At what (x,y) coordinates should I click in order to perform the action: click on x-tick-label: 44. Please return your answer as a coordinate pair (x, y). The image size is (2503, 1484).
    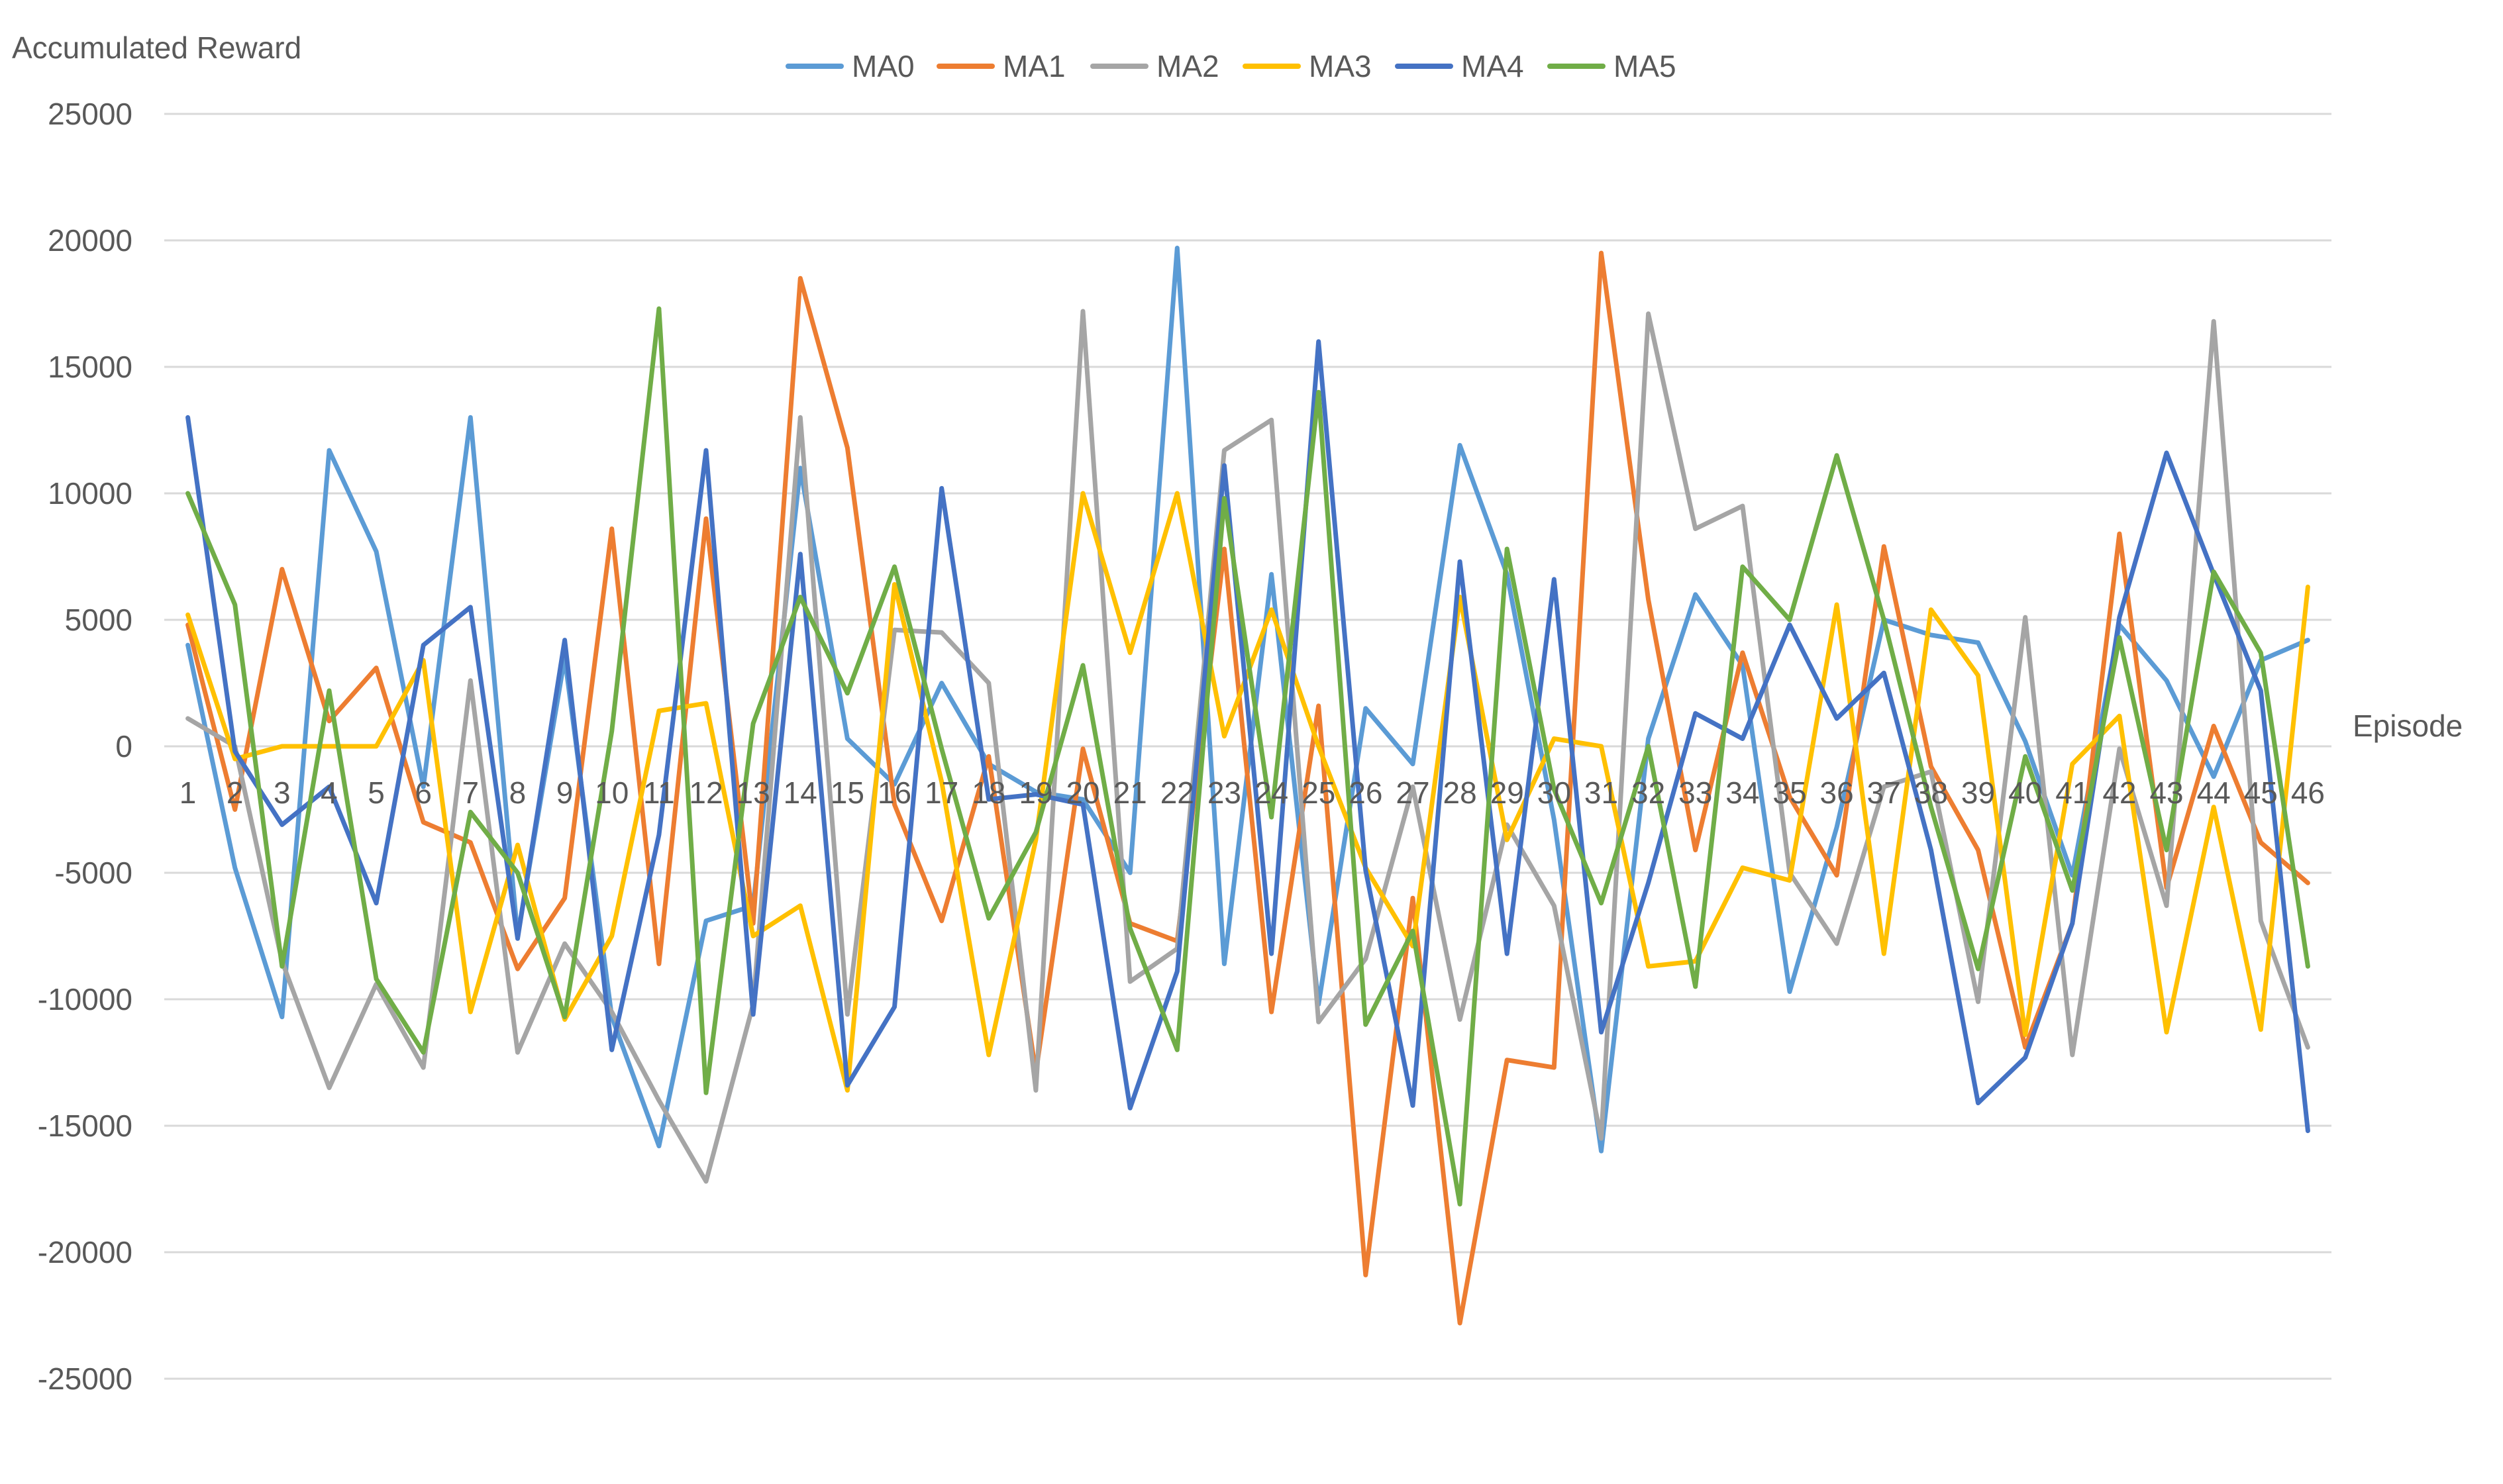
    Looking at the image, I should click on (2214, 792).